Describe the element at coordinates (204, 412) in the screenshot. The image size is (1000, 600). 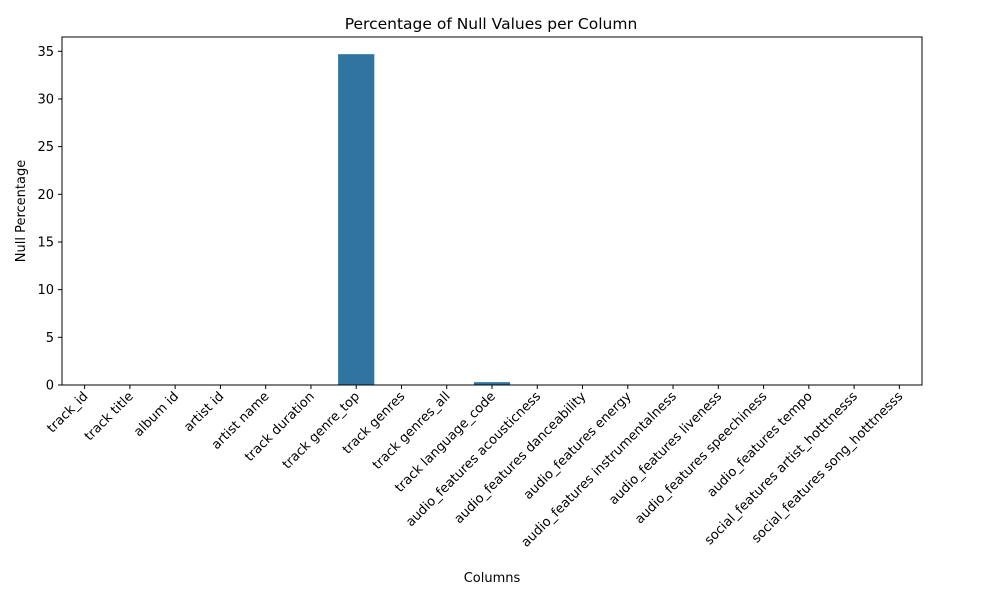
I see `x-tick-label: artist id` at that location.